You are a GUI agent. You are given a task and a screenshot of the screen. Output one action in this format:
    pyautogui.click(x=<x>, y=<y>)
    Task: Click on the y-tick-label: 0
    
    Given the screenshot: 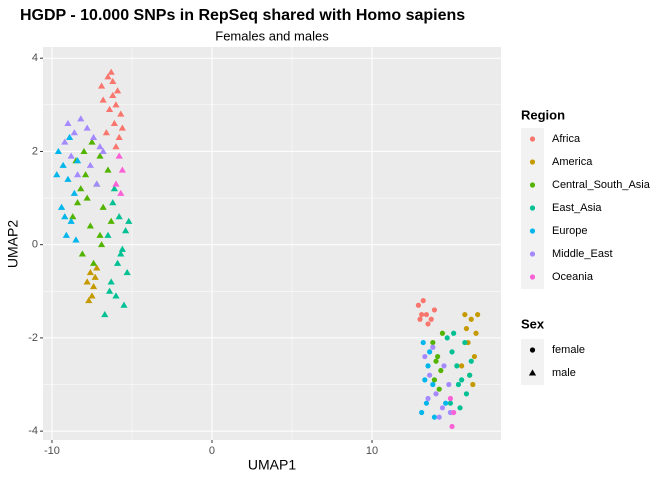 What is the action you would take?
    pyautogui.click(x=35, y=245)
    